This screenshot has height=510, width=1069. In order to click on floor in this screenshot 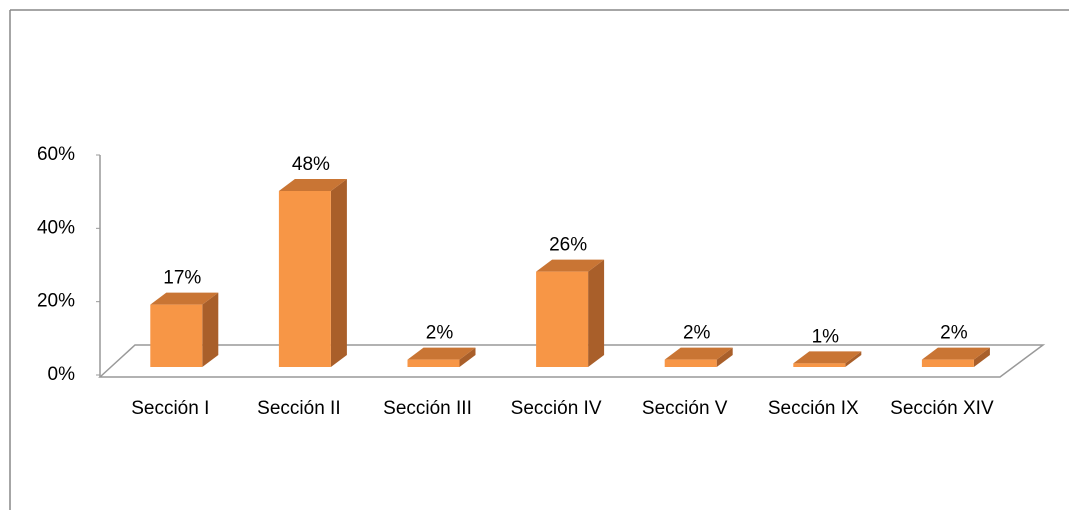, I will do `click(572, 361)`.